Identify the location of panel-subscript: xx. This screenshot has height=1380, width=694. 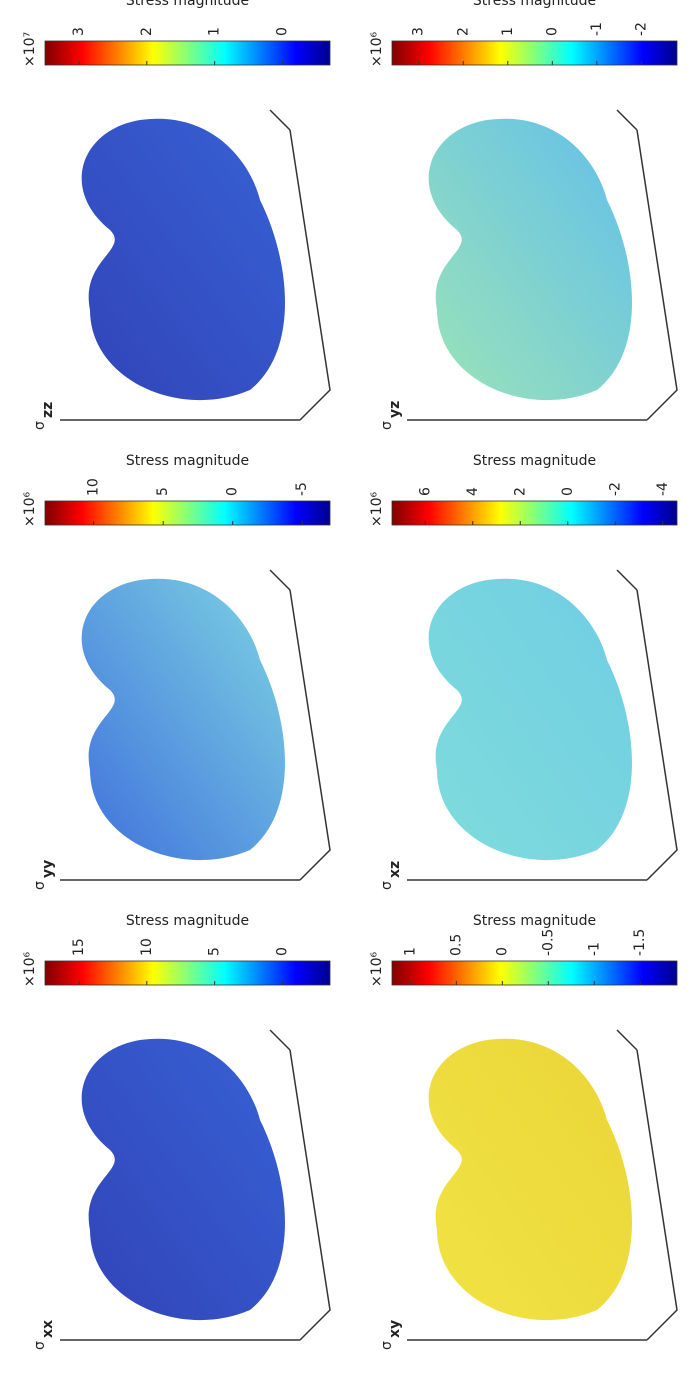
(48, 1329).